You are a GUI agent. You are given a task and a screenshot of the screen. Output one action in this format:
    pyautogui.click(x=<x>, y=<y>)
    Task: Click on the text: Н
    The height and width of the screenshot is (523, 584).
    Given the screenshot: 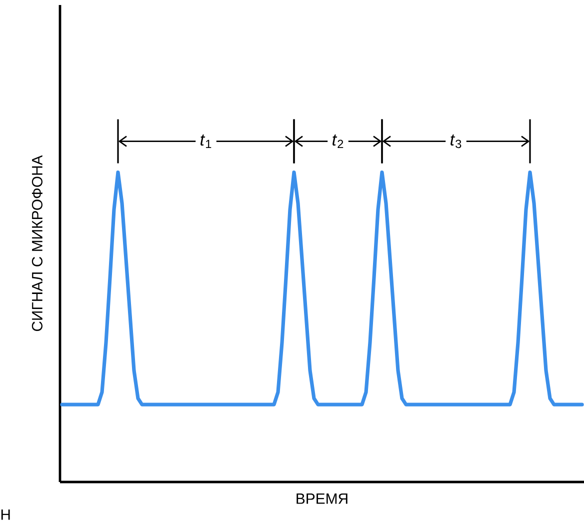 What is the action you would take?
    pyautogui.click(x=5, y=515)
    